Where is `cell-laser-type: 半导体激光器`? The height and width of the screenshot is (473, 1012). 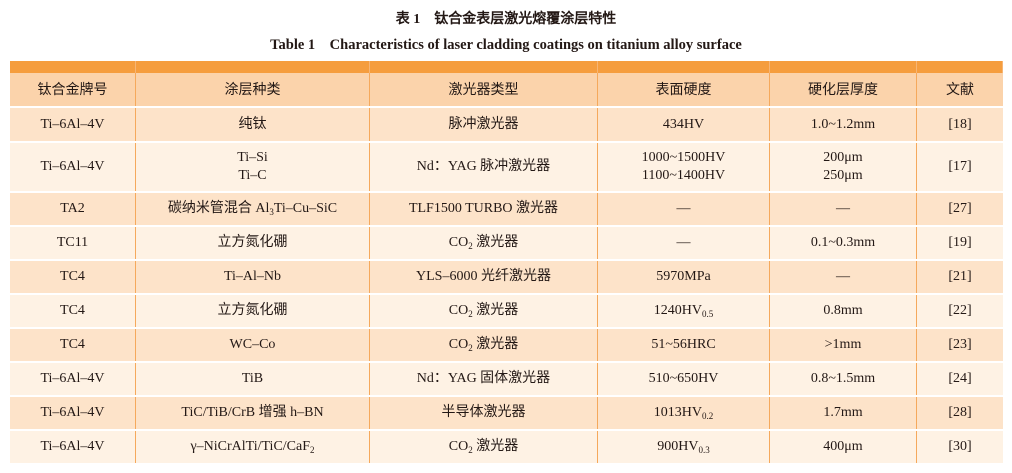 cell-laser-type: 半导体激光器 is located at coordinates (484, 413).